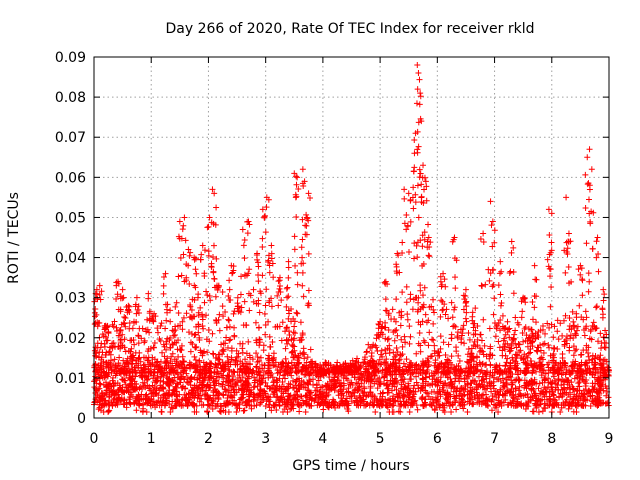  Describe the element at coordinates (437, 439) in the screenshot. I see `x-tick-label: 6` at that location.